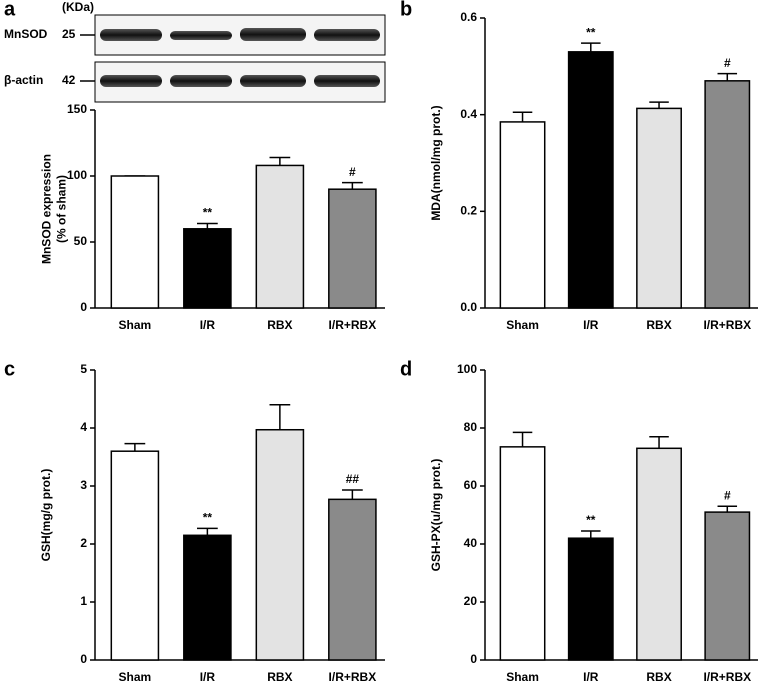  Describe the element at coordinates (471, 427) in the screenshot. I see `y-tick-label: 80` at that location.